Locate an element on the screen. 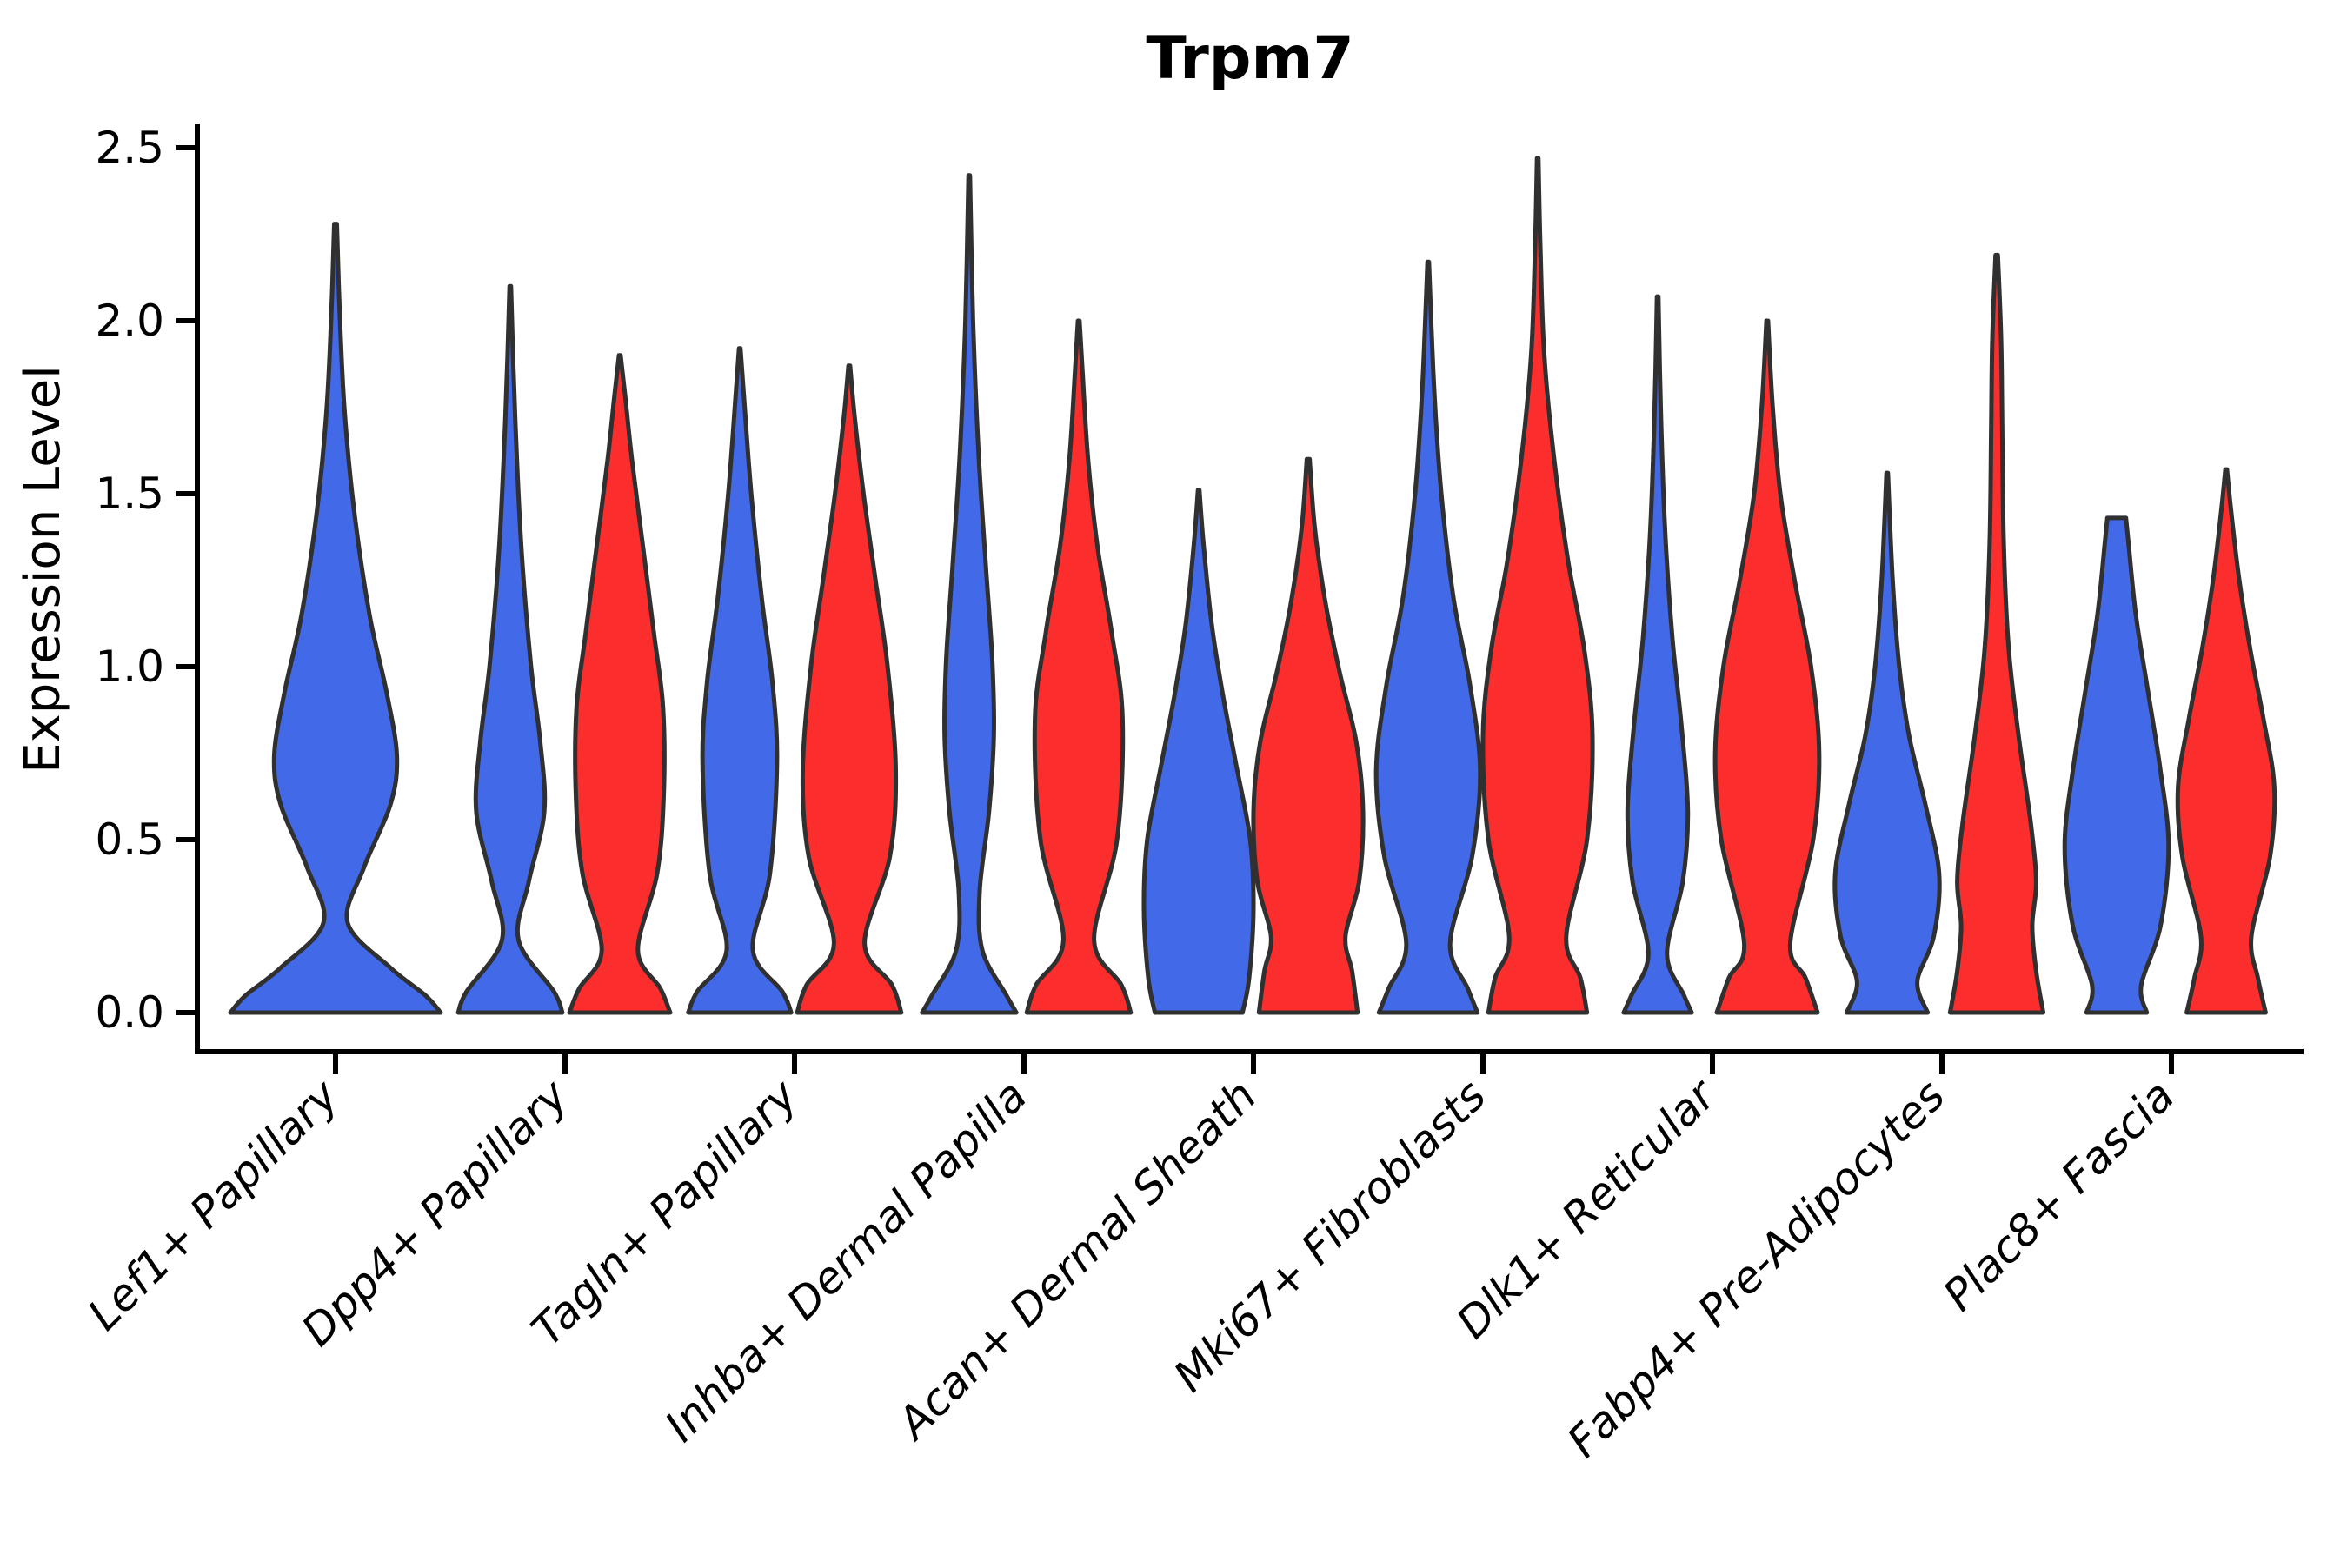 This screenshot has width=2347, height=1568. x-axis-ticks is located at coordinates (1253, 1063).